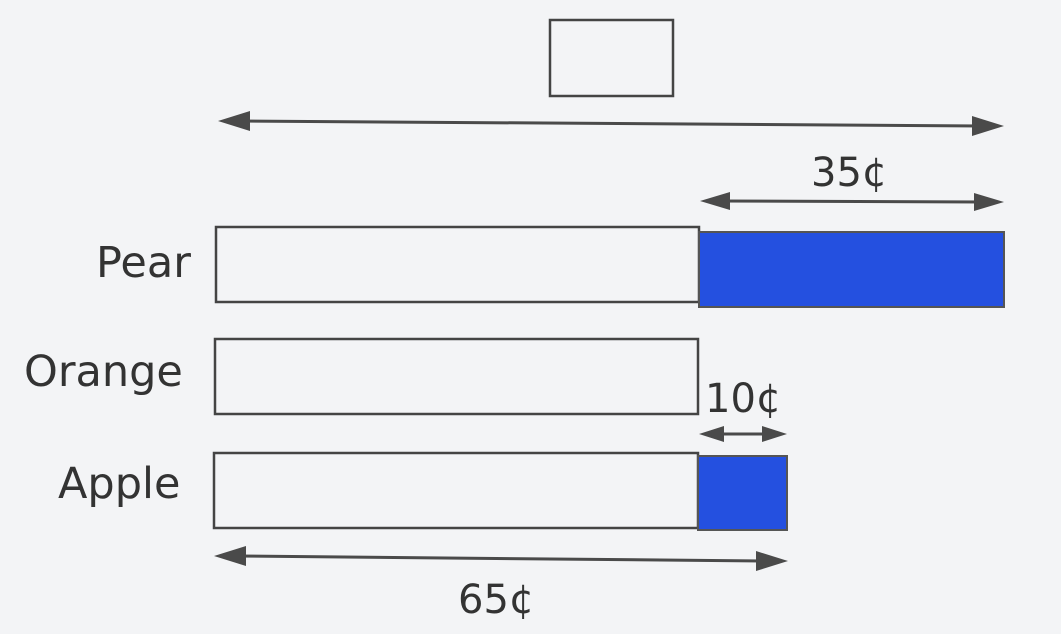 This screenshot has width=1061, height=634. I want to click on apple-bar-extra, so click(742, 493).